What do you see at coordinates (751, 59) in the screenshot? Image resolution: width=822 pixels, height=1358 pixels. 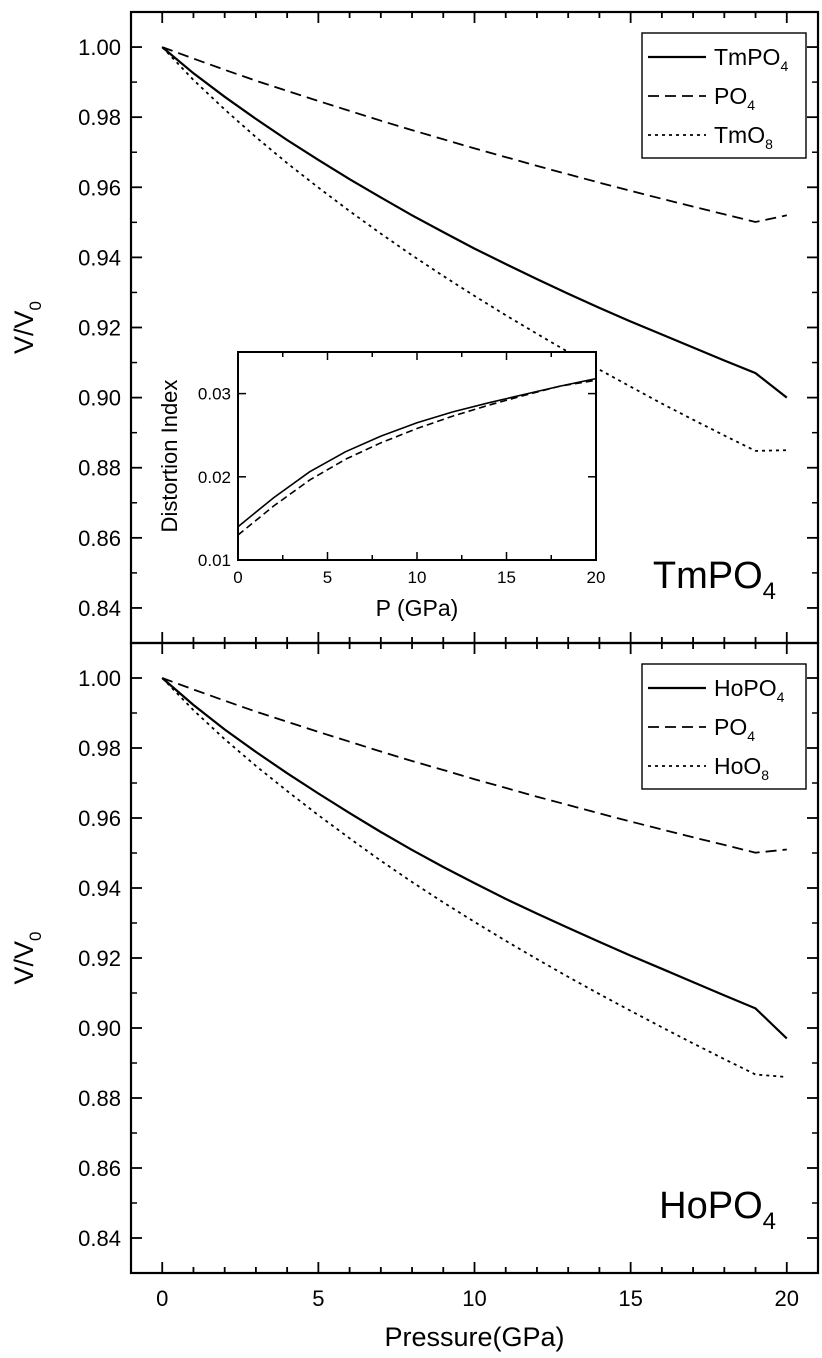 I see `legend-label-1: TmPO4` at bounding box center [751, 59].